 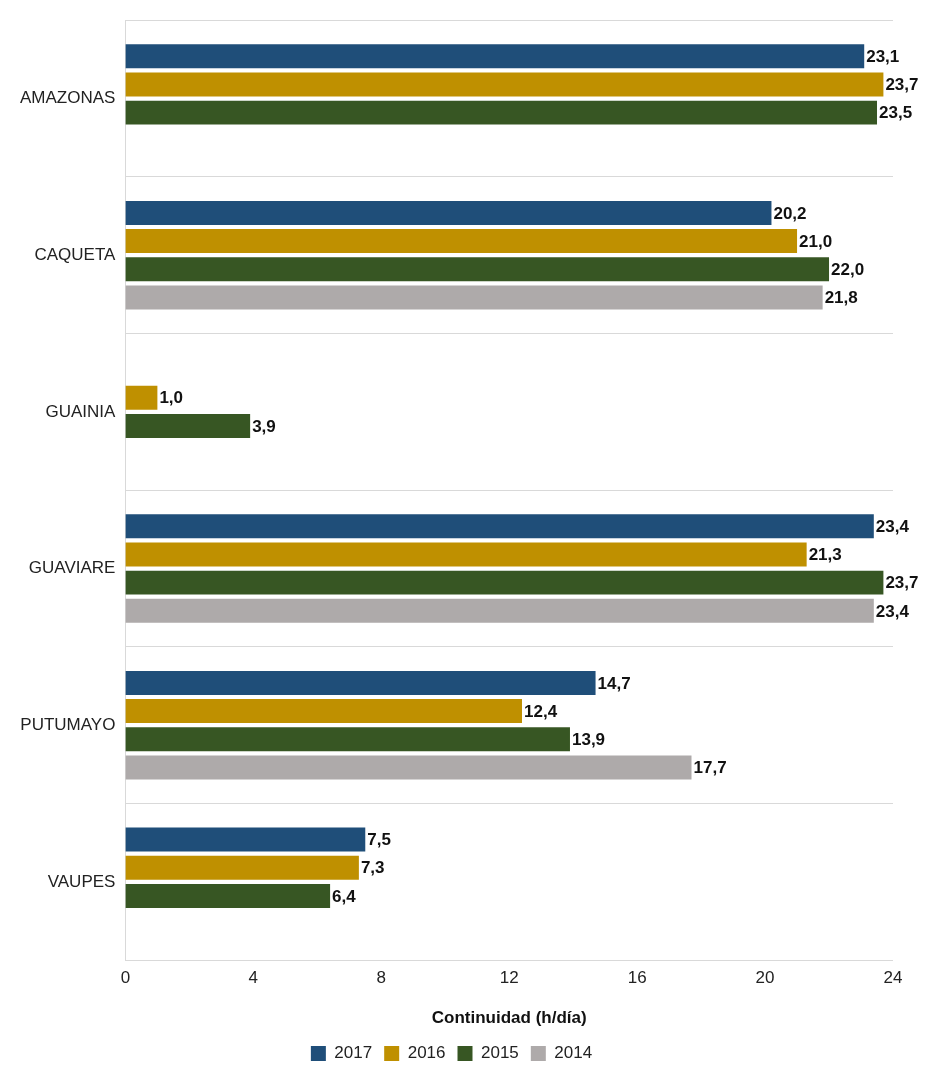 What do you see at coordinates (75, 254) in the screenshot?
I see `y-tick-label: CAQUETA` at bounding box center [75, 254].